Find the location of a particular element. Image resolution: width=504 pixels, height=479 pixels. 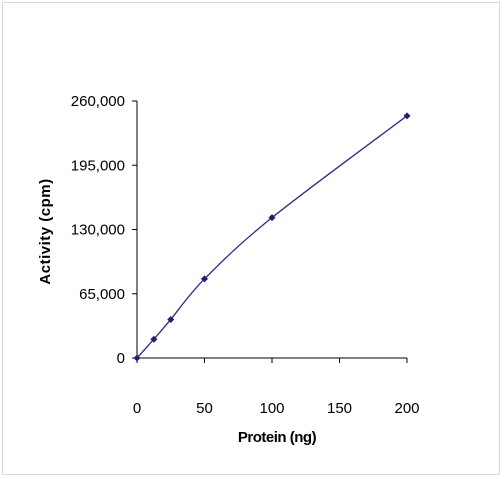

y-tick-label: 130,000 is located at coordinates (98, 230).